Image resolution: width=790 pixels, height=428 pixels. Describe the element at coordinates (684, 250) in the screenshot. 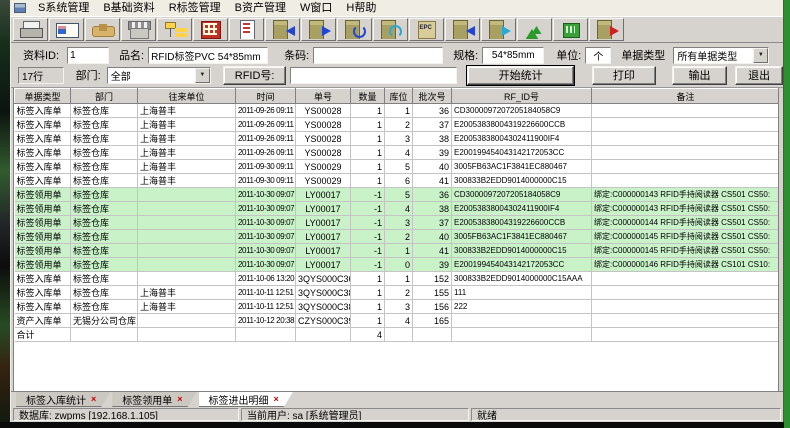

I see `table-cell: 绑定:C000000145 RFID手持阅读器 CS501 CS50:` at that location.